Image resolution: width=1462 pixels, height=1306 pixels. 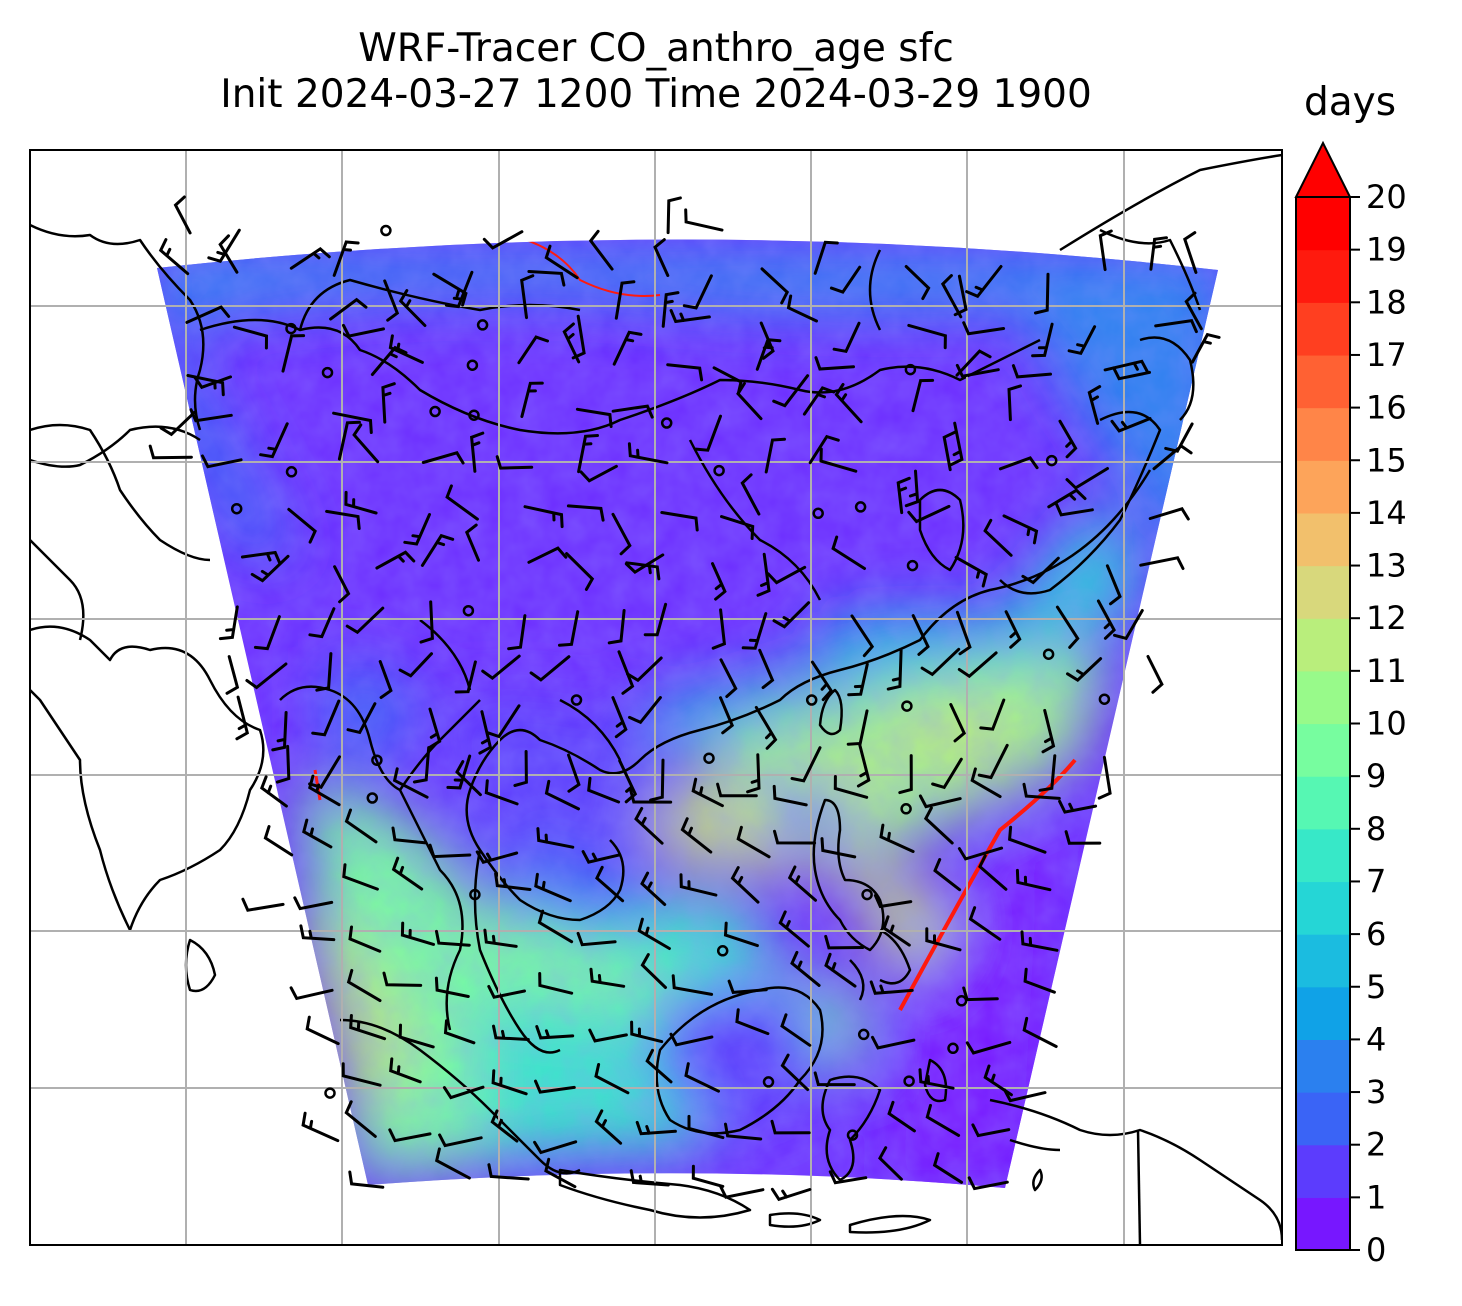 What do you see at coordinates (1386, 302) in the screenshot?
I see `colorbar-tick-label: 18` at bounding box center [1386, 302].